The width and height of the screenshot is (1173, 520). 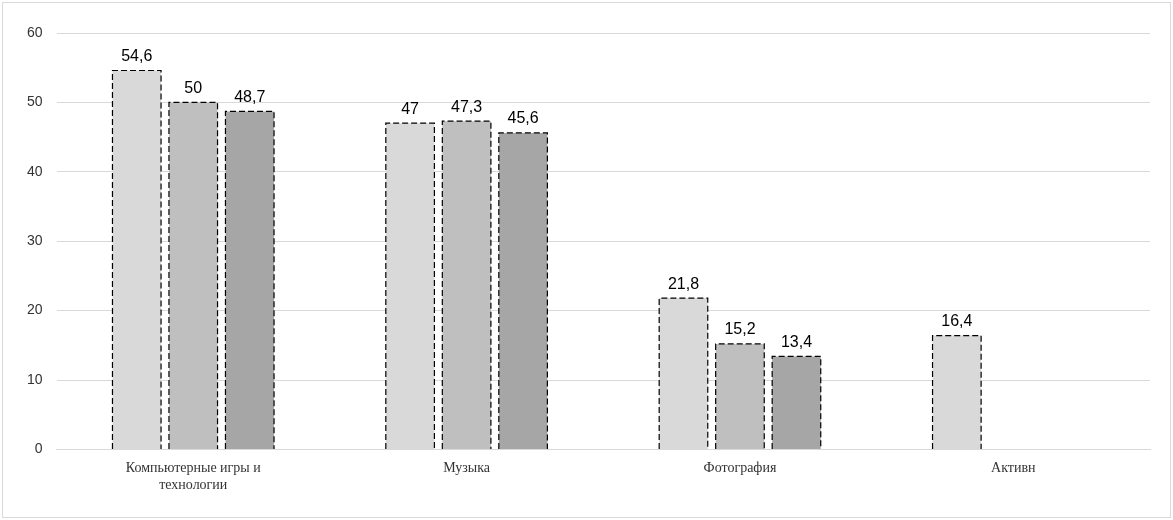 What do you see at coordinates (137, 55) in the screenshot?
I see `data-label: 54,6` at bounding box center [137, 55].